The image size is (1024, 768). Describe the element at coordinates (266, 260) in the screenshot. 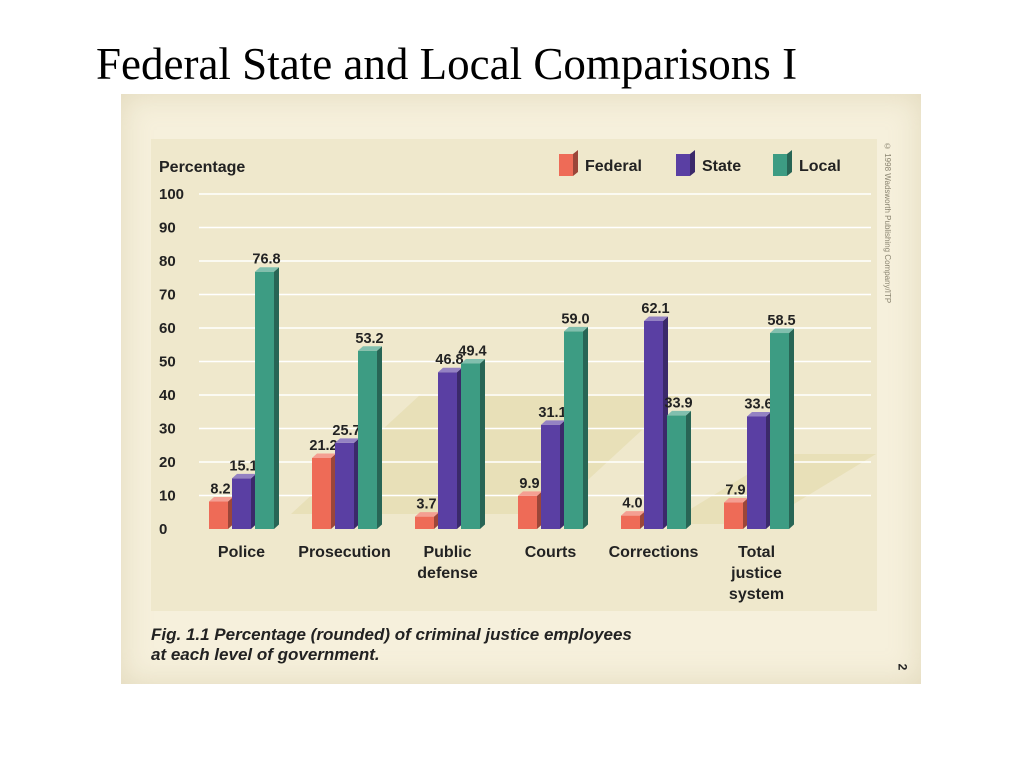

I see `data-label: 76.8` at that location.